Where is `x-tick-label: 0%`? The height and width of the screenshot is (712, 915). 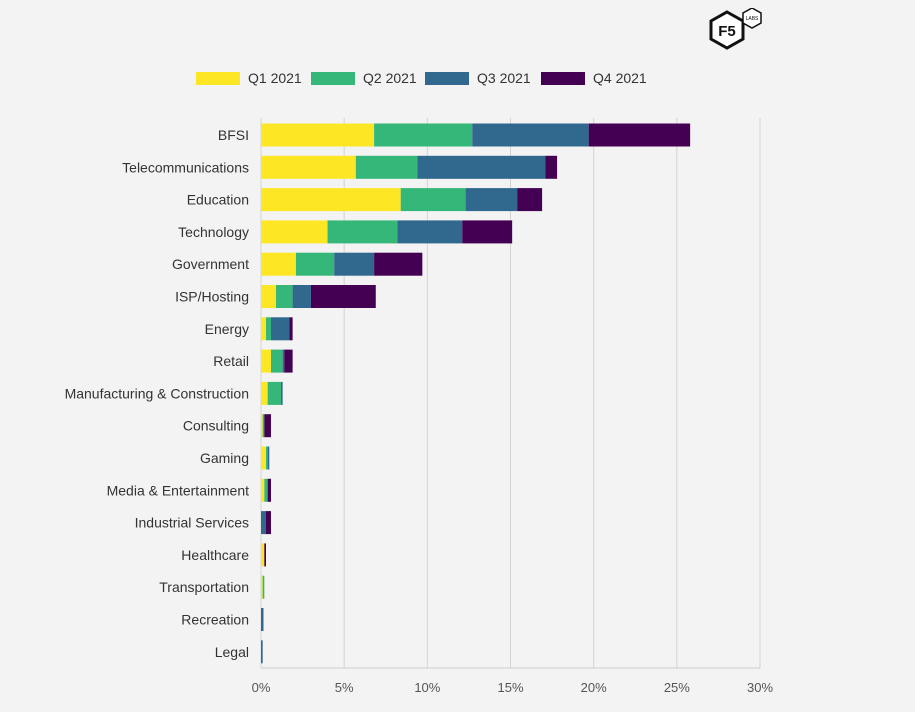 x-tick-label: 0% is located at coordinates (261, 687).